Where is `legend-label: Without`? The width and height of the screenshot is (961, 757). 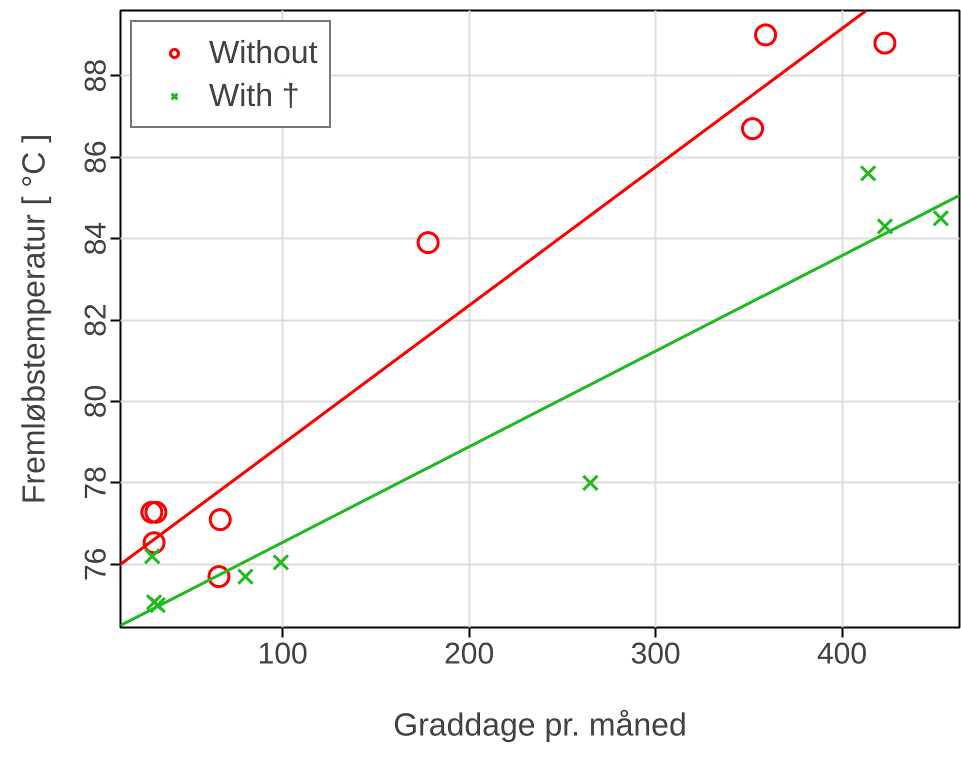 legend-label: Without is located at coordinates (263, 52).